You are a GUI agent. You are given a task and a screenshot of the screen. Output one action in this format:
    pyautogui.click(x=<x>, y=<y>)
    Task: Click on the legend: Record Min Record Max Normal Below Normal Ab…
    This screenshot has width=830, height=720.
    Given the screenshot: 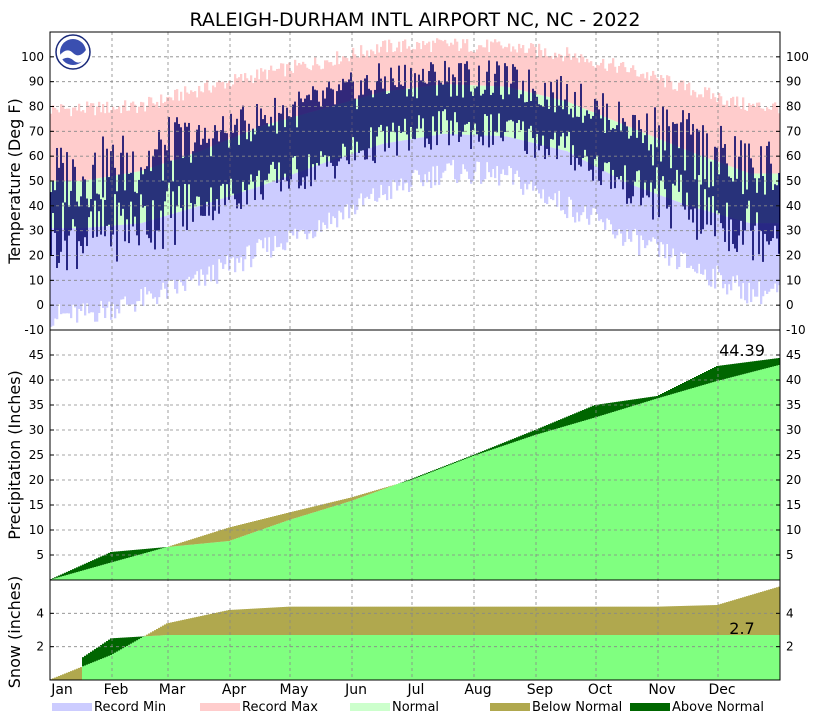 What is the action you would take?
    pyautogui.click(x=408, y=707)
    